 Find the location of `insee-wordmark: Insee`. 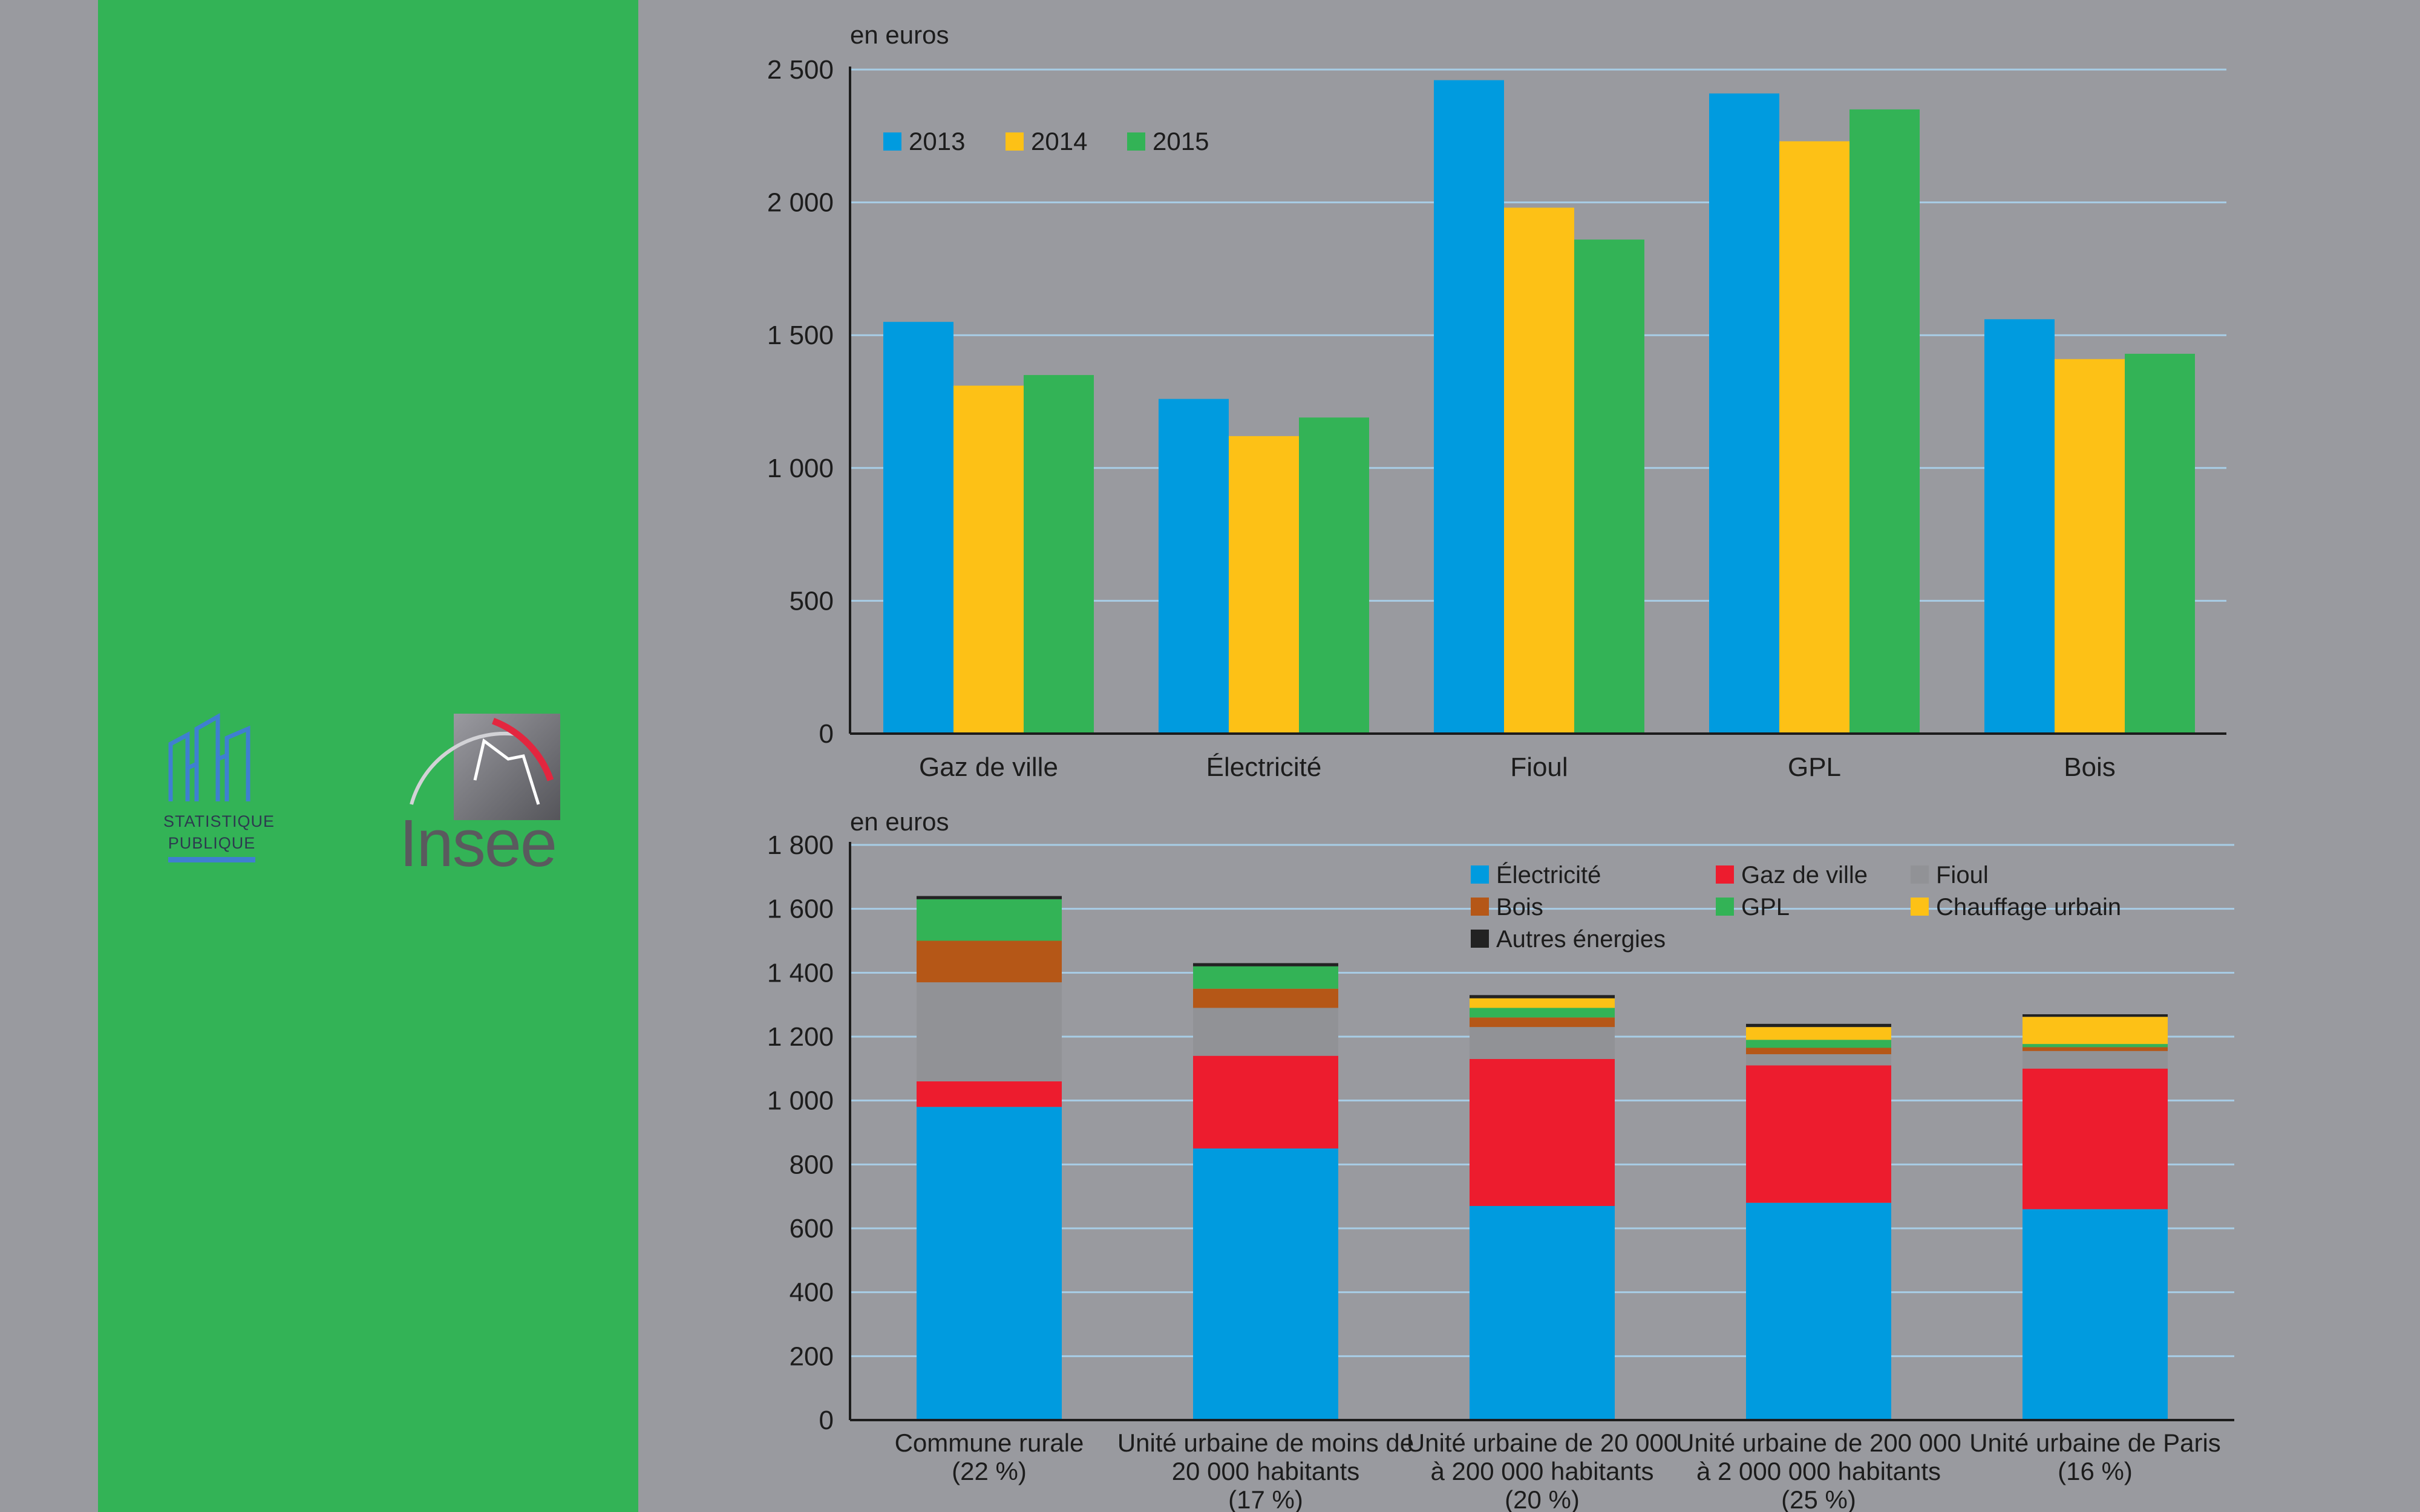

insee-wordmark: Insee is located at coordinates (478, 843).